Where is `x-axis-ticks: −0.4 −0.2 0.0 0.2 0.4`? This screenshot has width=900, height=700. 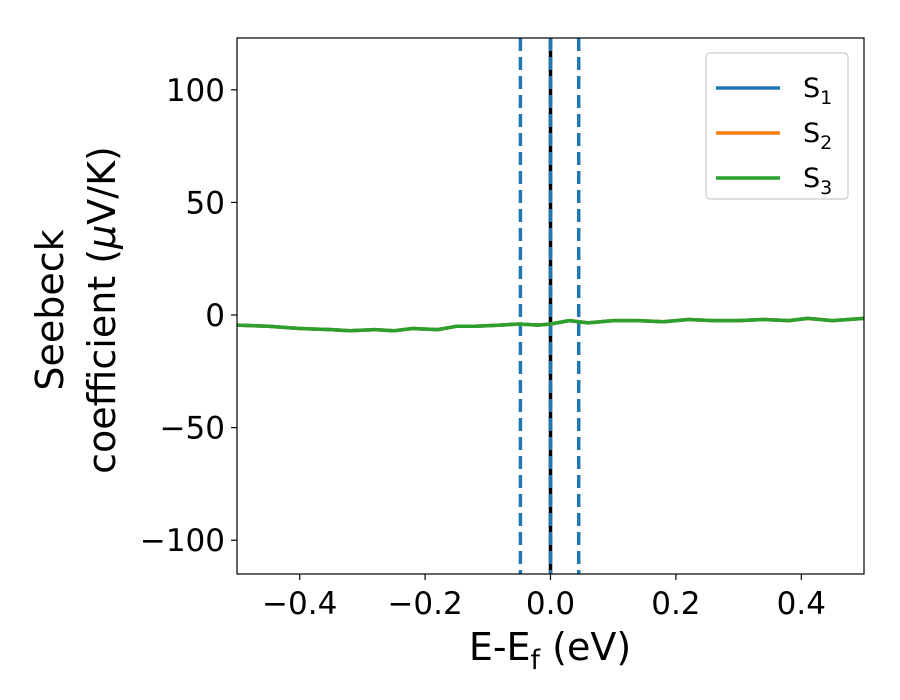
x-axis-ticks: −0.4 −0.2 0.0 0.2 0.4 is located at coordinates (544, 598).